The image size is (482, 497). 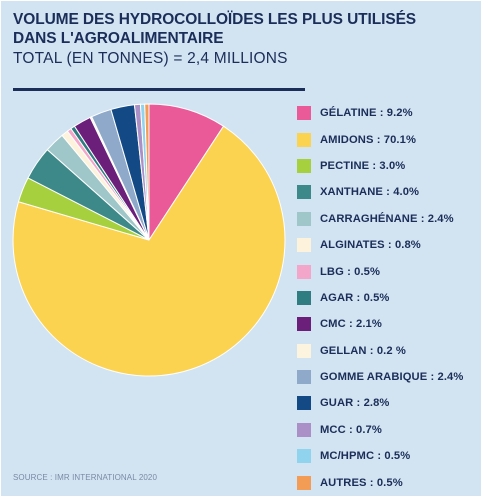 I want to click on legend-label: MC/HPMC : 0.5%, so click(x=365, y=456).